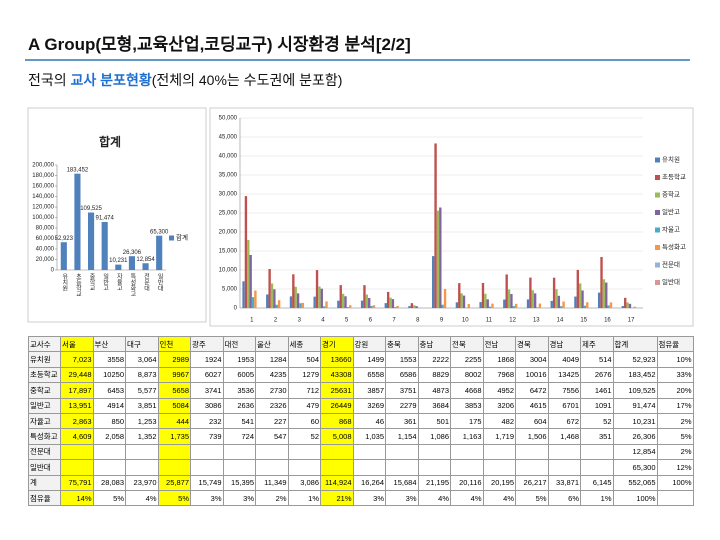 The width and height of the screenshot is (720, 540). I want to click on table-cell: 17,897, so click(77, 390).